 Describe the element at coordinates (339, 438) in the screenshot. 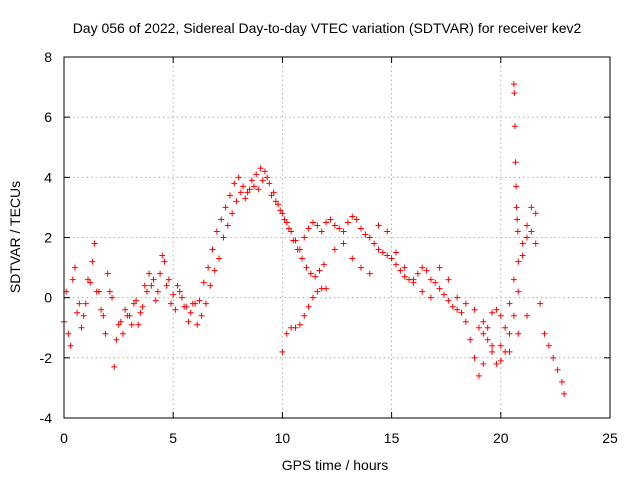

I see `x-tick-labels: 0 5 10 15 20 25` at that location.